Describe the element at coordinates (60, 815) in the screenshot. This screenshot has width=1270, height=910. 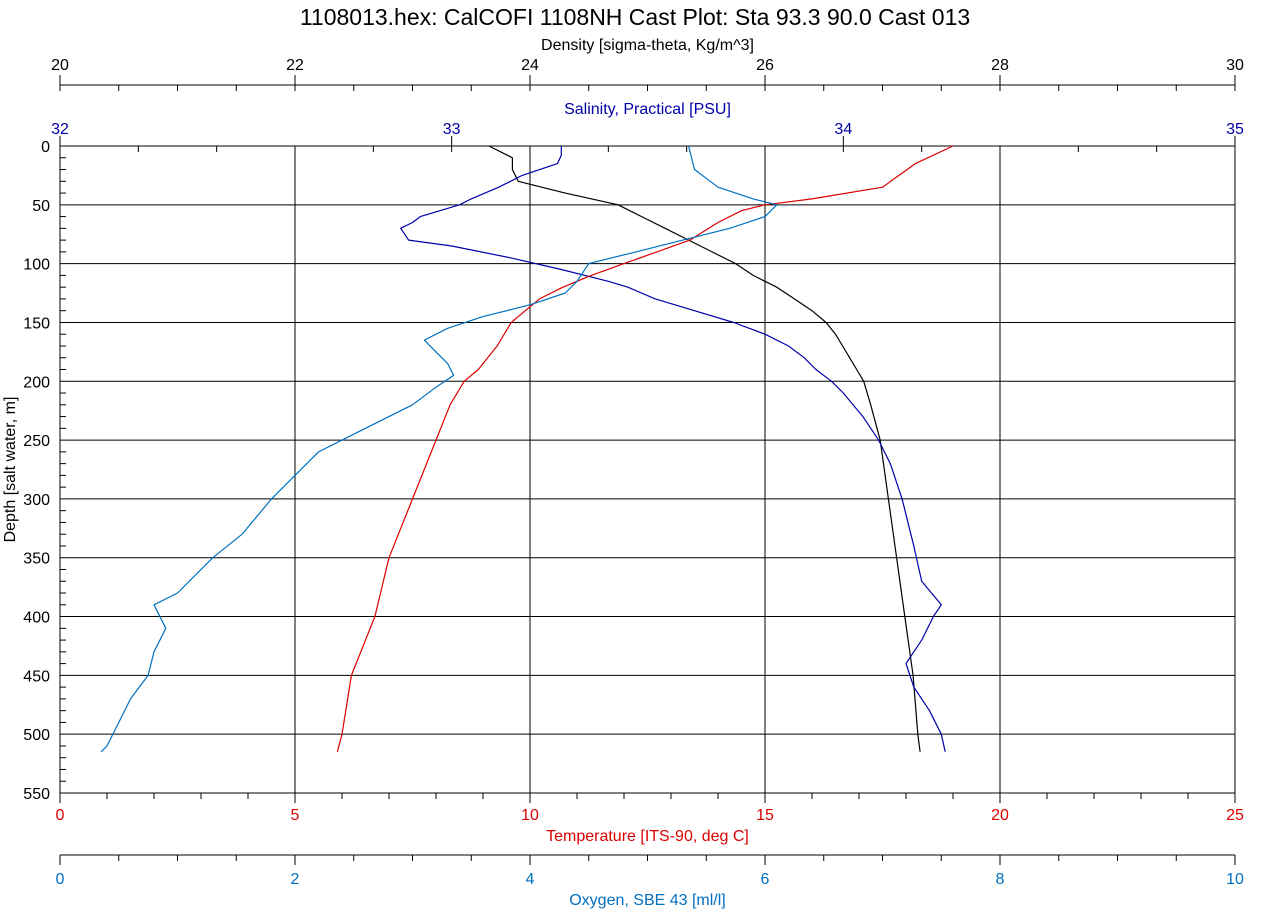
I see `temperature-tick-label: 0` at that location.